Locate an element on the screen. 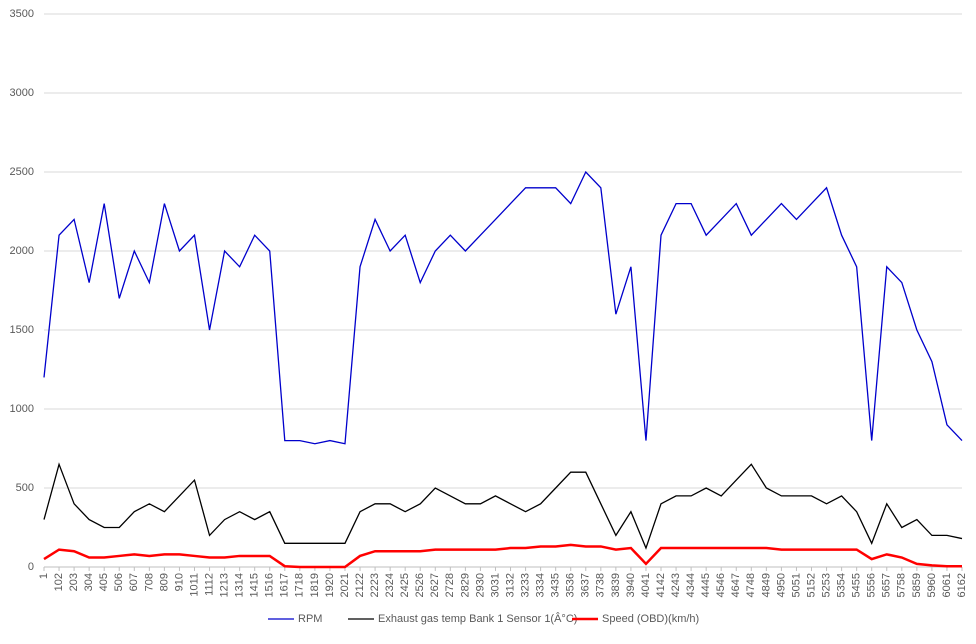  x-tick-label: 708 is located at coordinates (149, 582).